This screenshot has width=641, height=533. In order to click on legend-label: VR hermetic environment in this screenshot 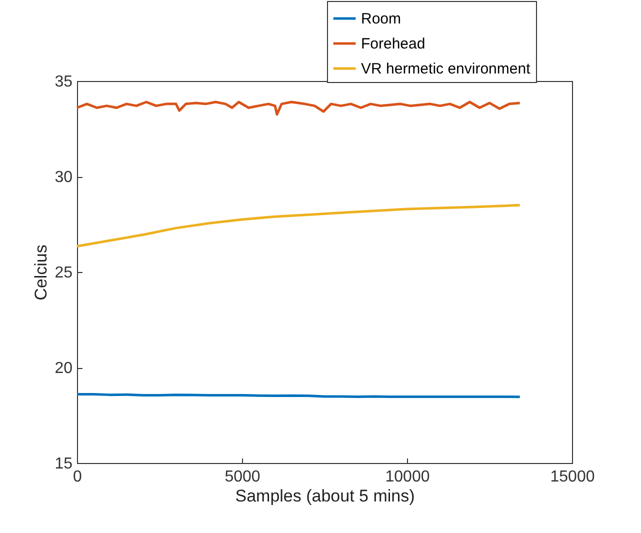, I will do `click(446, 69)`.